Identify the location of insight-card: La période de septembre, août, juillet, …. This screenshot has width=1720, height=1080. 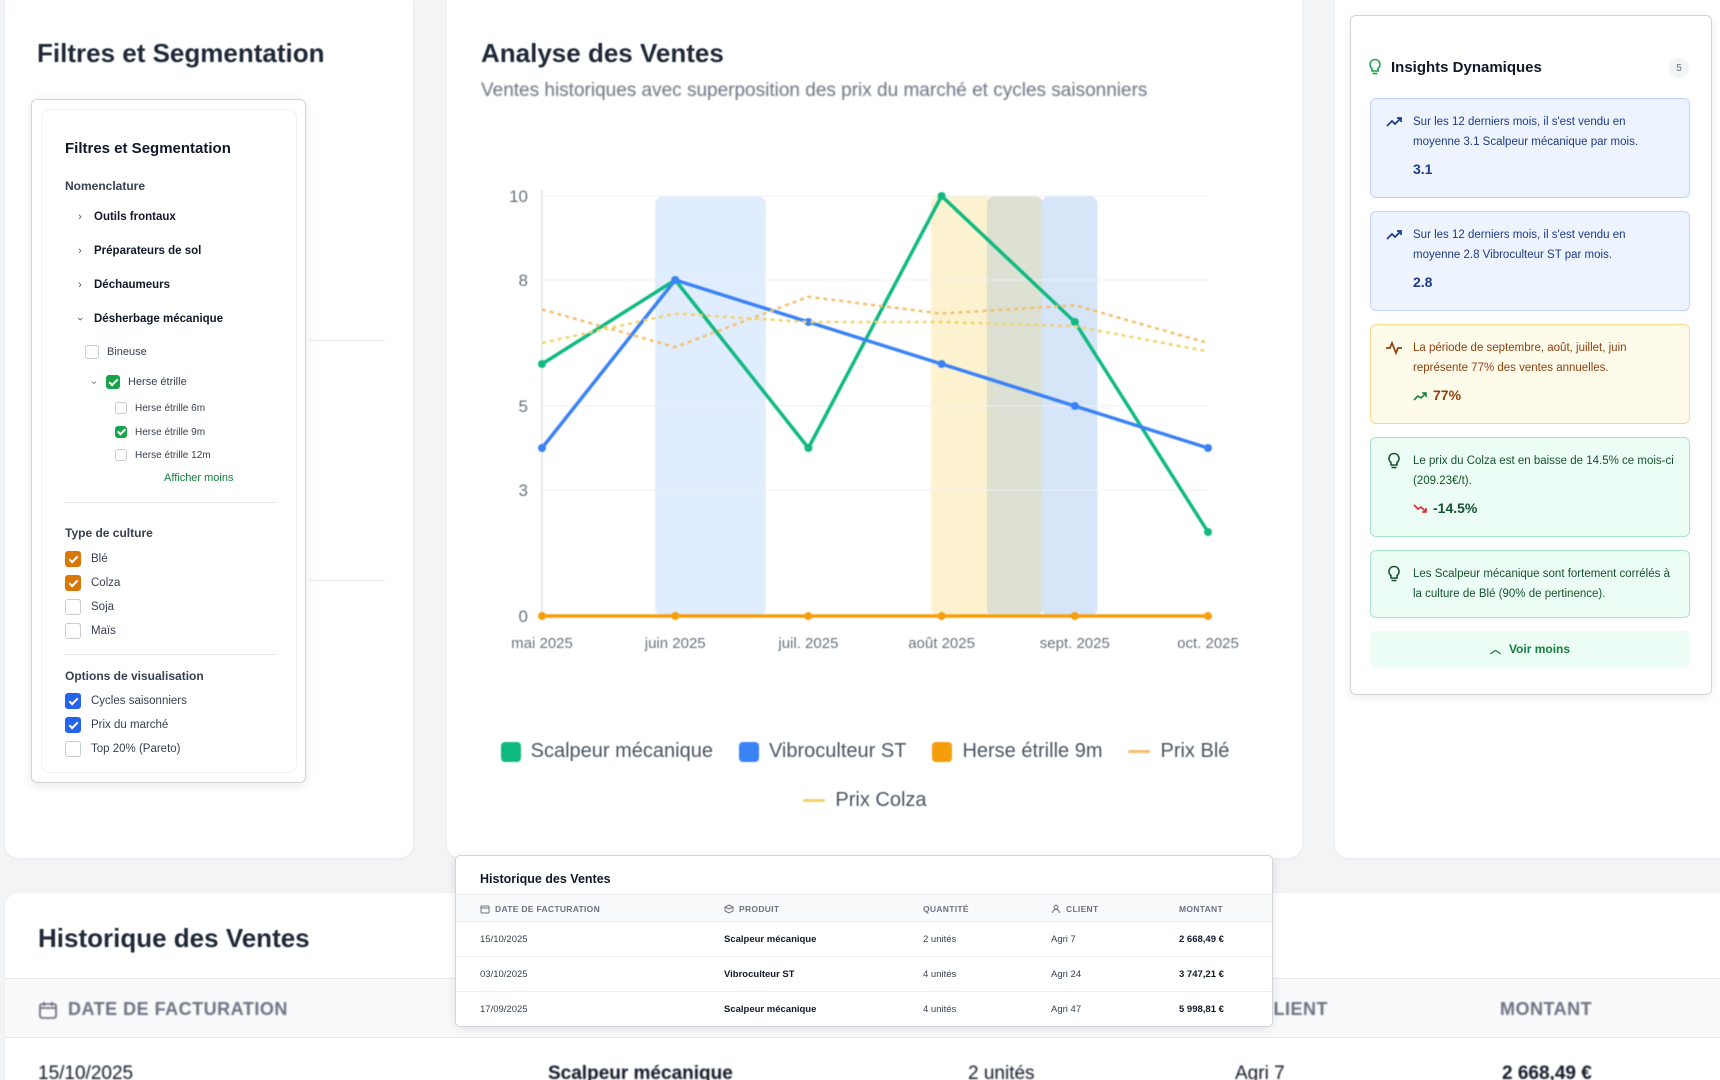
(1530, 374).